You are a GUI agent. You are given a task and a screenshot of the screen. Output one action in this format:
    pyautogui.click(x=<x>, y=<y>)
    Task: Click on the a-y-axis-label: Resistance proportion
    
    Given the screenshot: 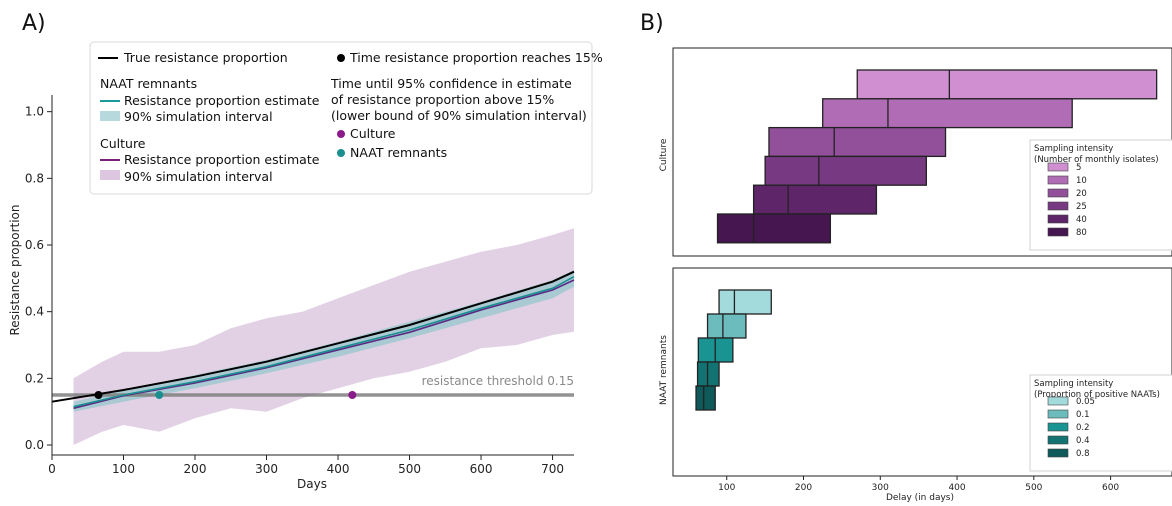 What is the action you would take?
    pyautogui.click(x=15, y=270)
    